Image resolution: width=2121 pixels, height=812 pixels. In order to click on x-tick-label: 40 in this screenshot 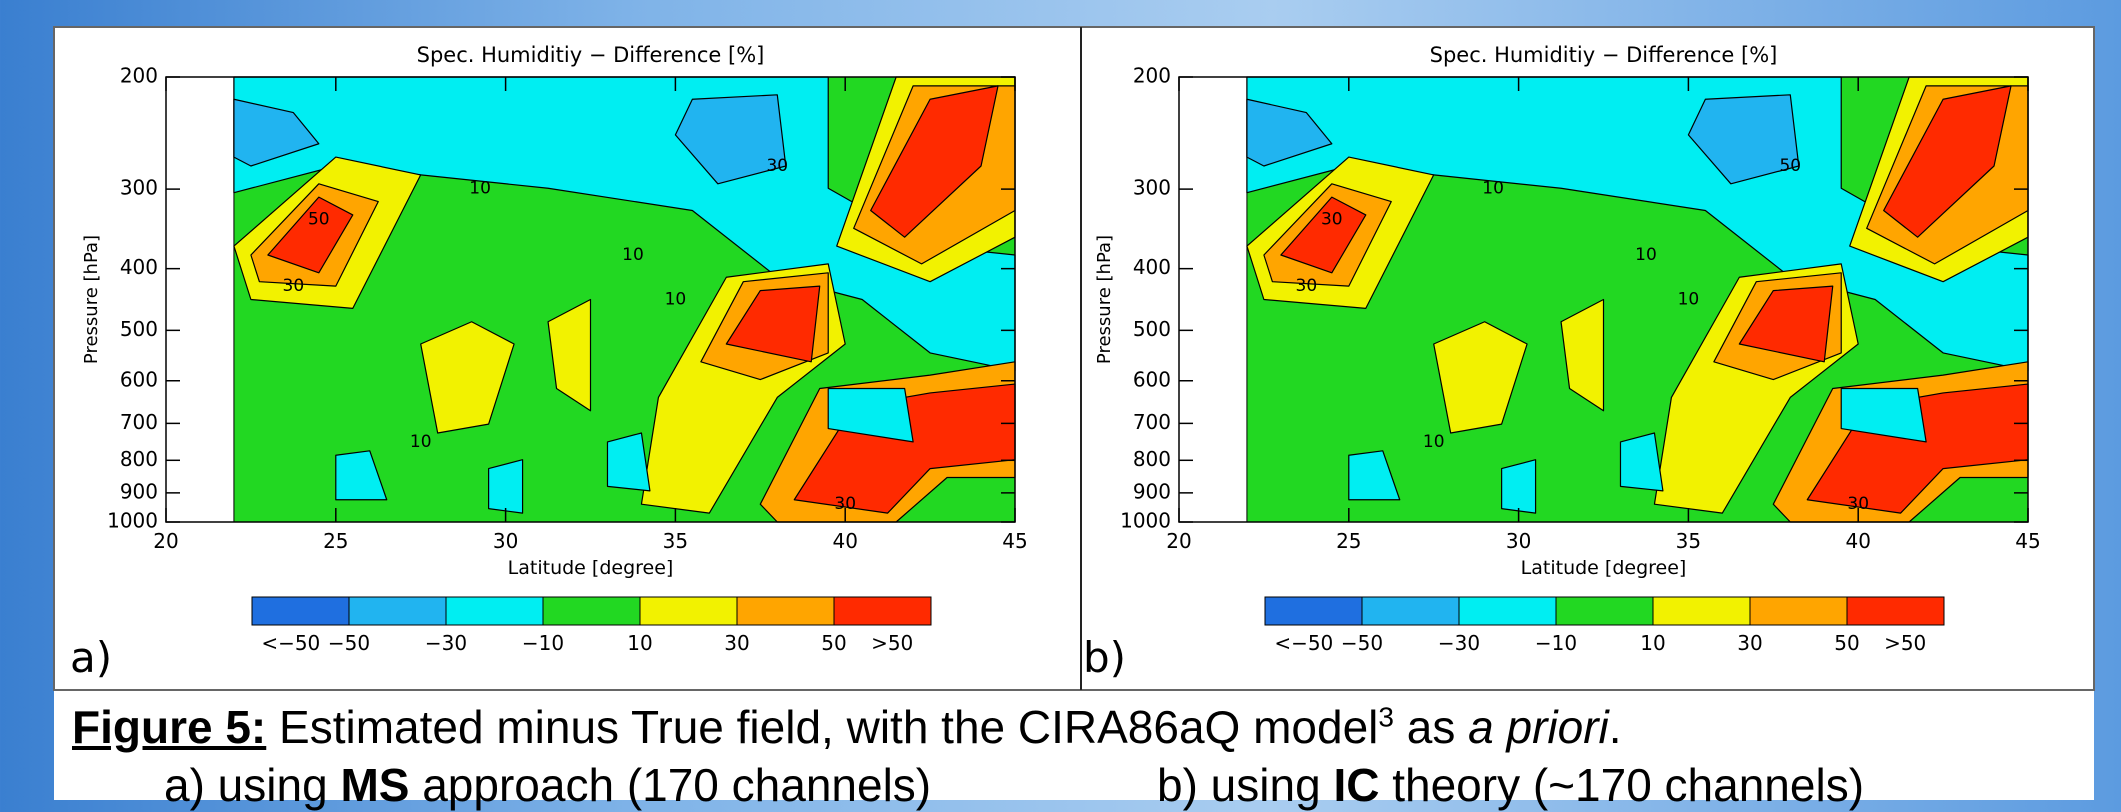, I will do `click(1857, 541)`.